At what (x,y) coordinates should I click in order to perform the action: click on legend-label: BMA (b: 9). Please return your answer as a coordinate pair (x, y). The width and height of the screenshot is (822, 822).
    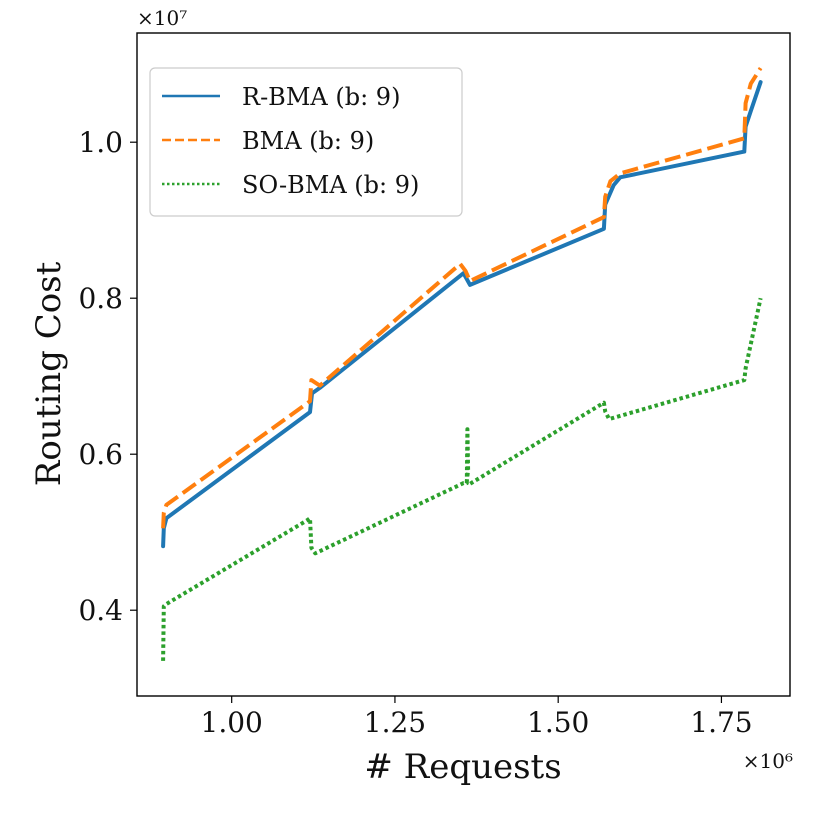
    Looking at the image, I should click on (308, 141).